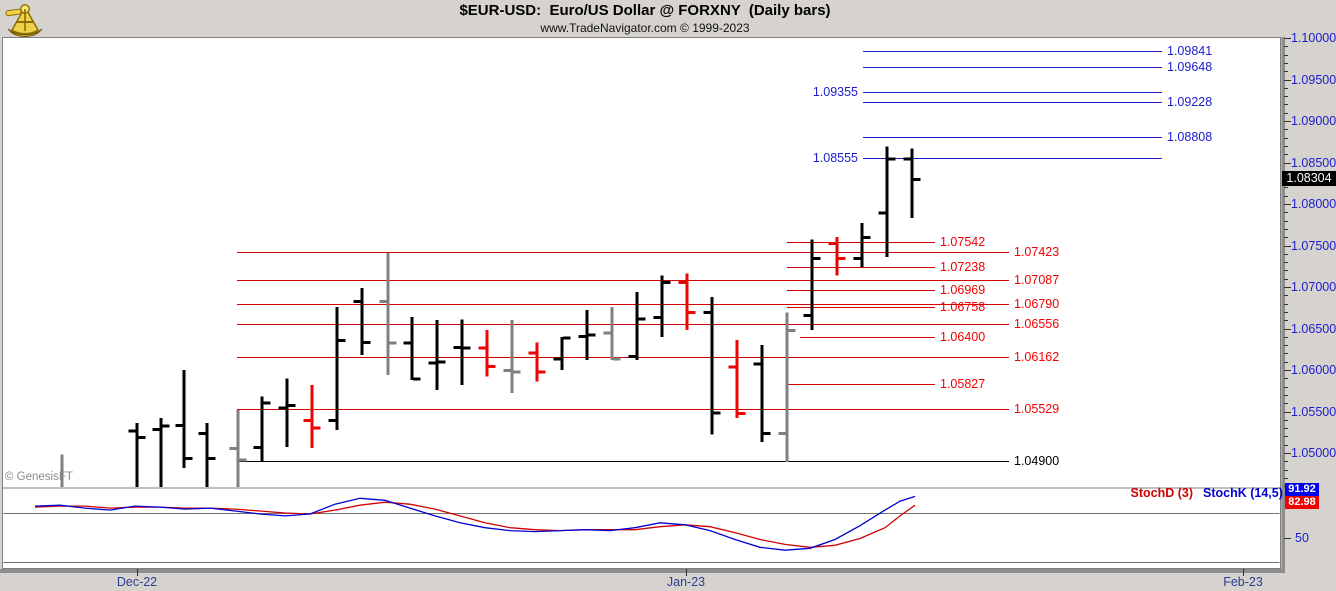 This screenshot has height=591, width=1336. Describe the element at coordinates (1309, 178) in the screenshot. I see `current-price-box: 1.08304` at that location.